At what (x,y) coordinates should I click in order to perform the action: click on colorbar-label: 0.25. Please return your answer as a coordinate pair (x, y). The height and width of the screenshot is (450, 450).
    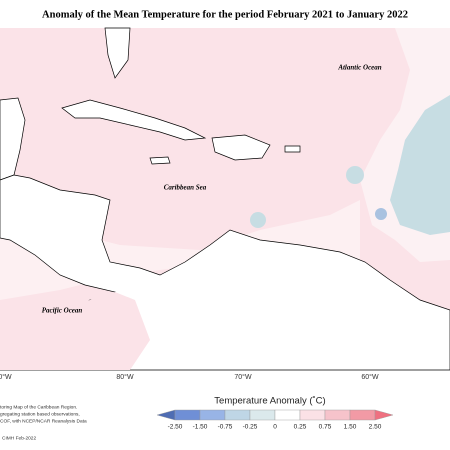
    Looking at the image, I should click on (300, 427).